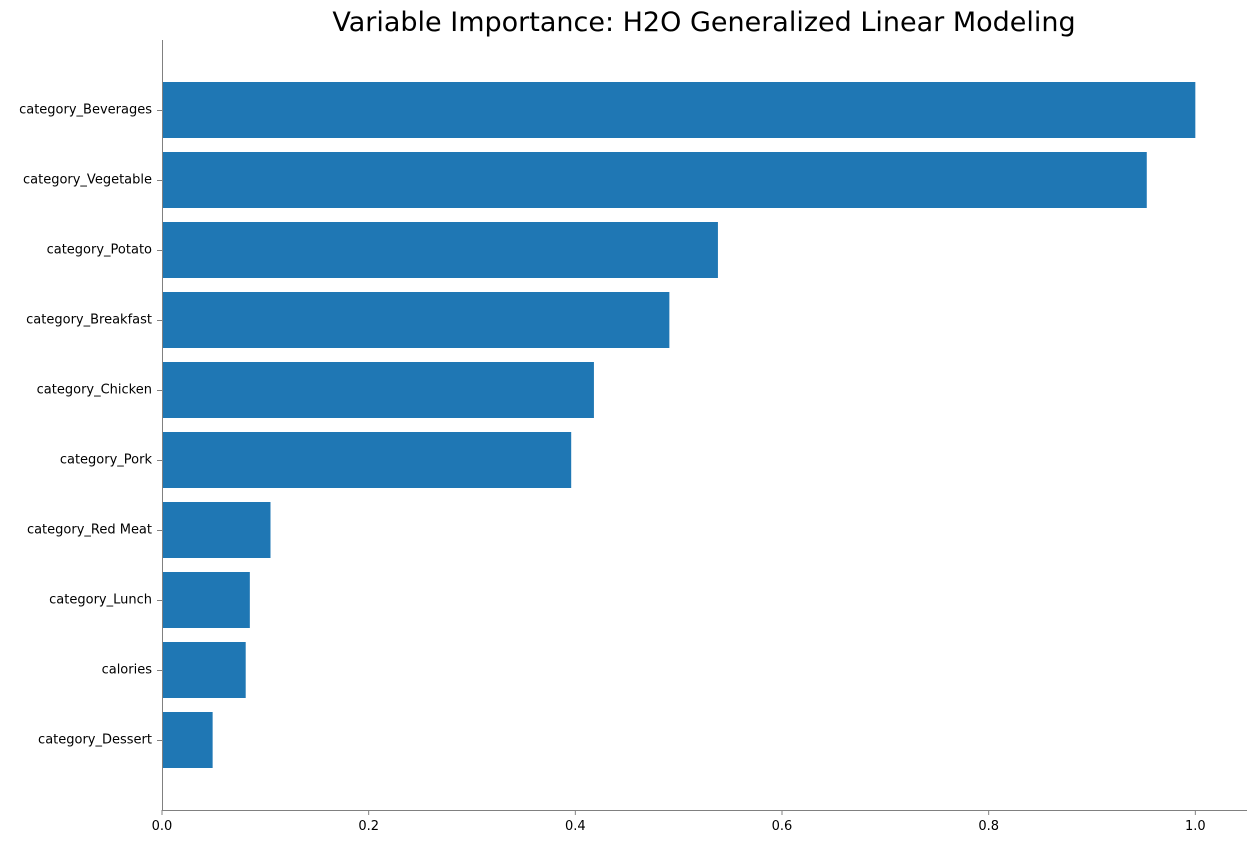 This screenshot has height=844, width=1257. Describe the element at coordinates (679, 110) in the screenshot. I see `bar-category-beverages` at that location.